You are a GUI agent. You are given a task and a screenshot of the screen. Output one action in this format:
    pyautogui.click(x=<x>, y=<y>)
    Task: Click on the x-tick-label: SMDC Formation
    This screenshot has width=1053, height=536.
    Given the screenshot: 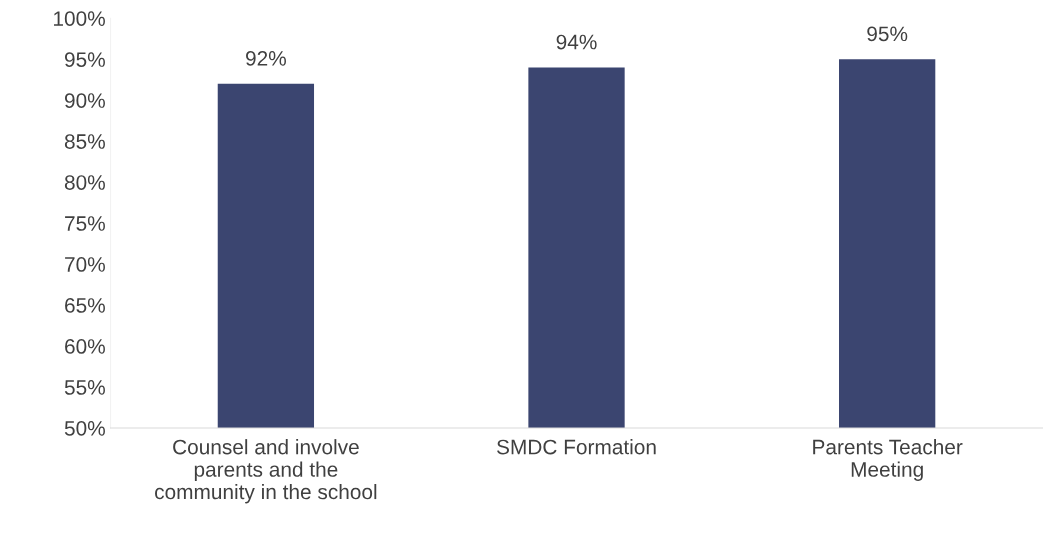 What is the action you would take?
    pyautogui.click(x=576, y=447)
    